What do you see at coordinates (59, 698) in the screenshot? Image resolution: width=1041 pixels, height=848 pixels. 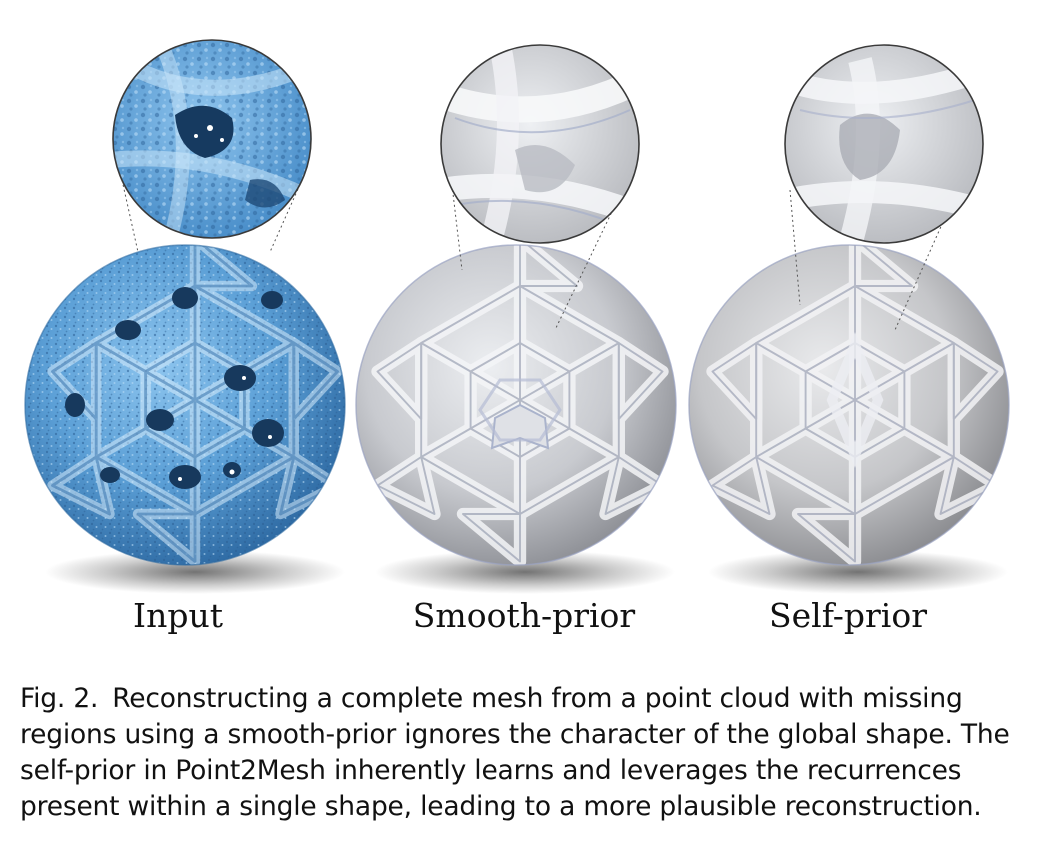 I see `figure-number: Fig. 2.` at bounding box center [59, 698].